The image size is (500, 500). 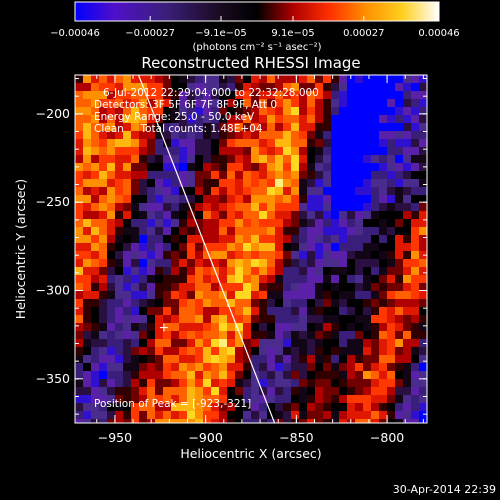 I want to click on x-tick-label: −900, so click(x=205, y=437).